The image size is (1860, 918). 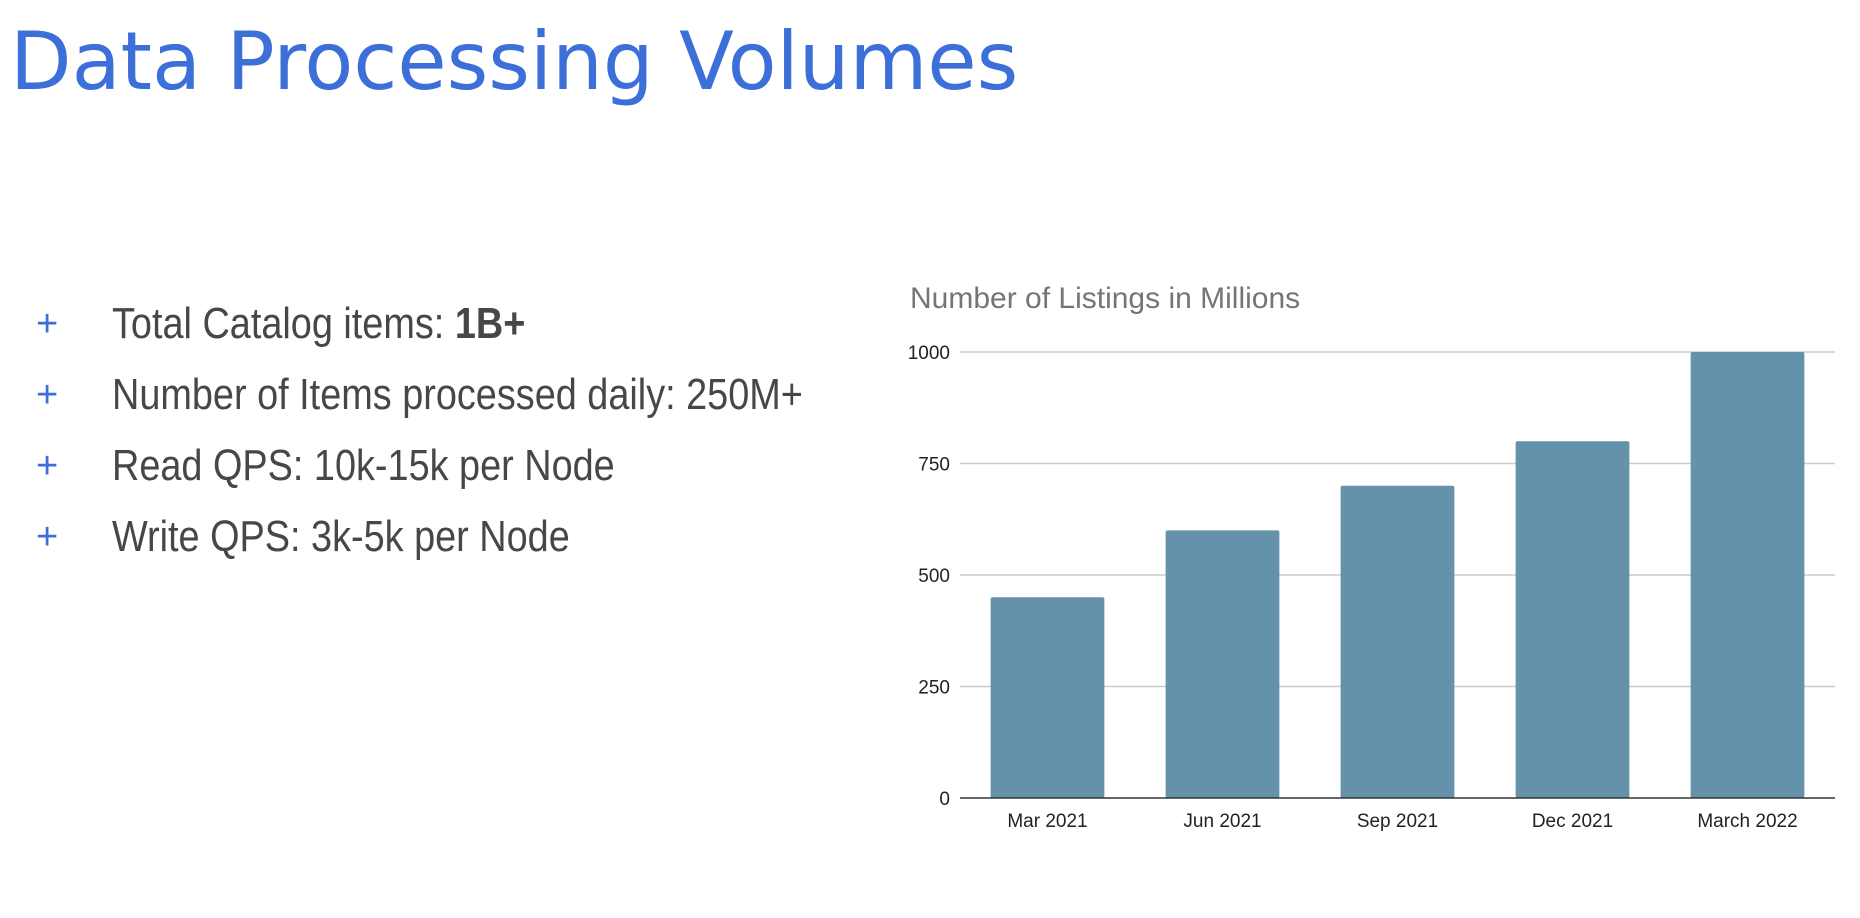 I want to click on bullet-text: Number of Items processed daily: 250M+, so click(x=457, y=394).